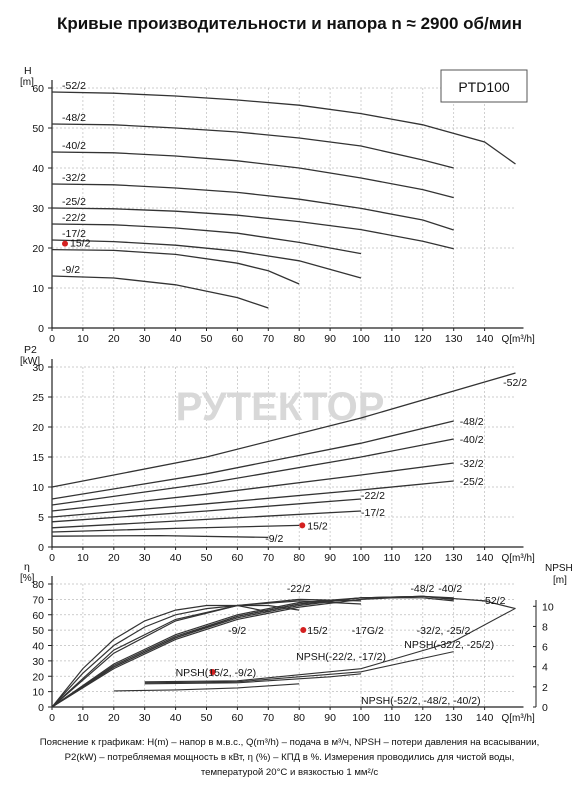 The width and height of the screenshot is (579, 800). What do you see at coordinates (545, 648) in the screenshot?
I see `y2-tick-label: 6` at bounding box center [545, 648].